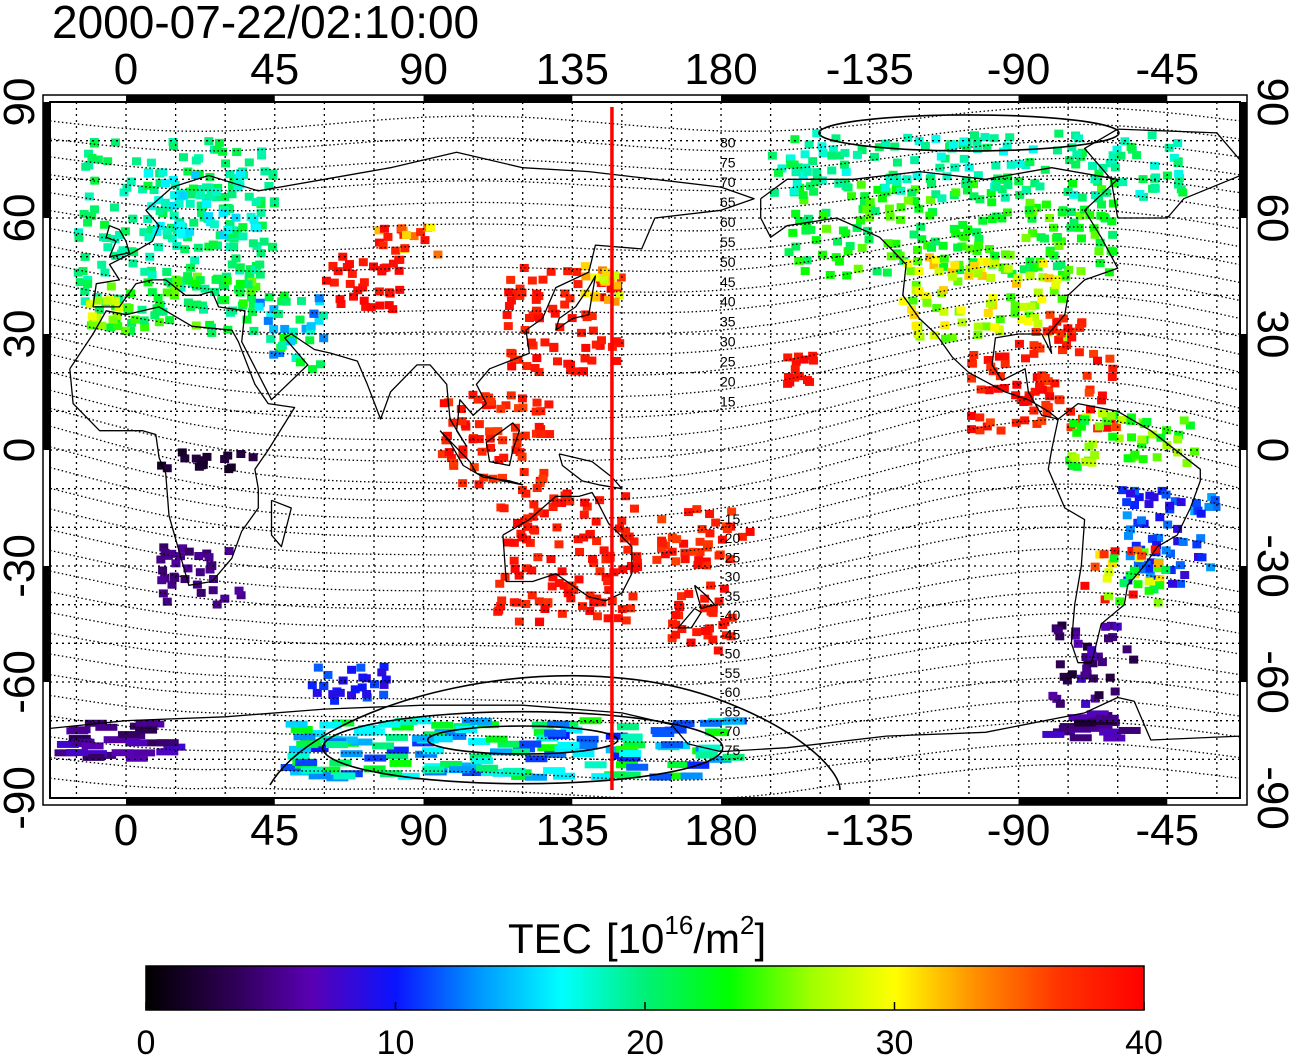 This screenshot has width=1292, height=1057. I want to click on south-magnetic-pole-contour, so click(522, 740).